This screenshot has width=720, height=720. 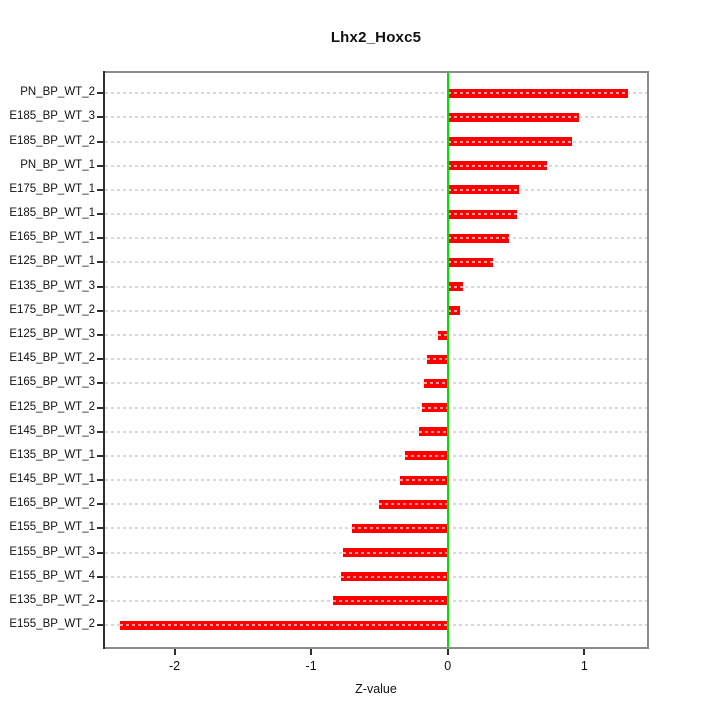 I want to click on x-axis-title: Z-value, so click(x=376, y=689).